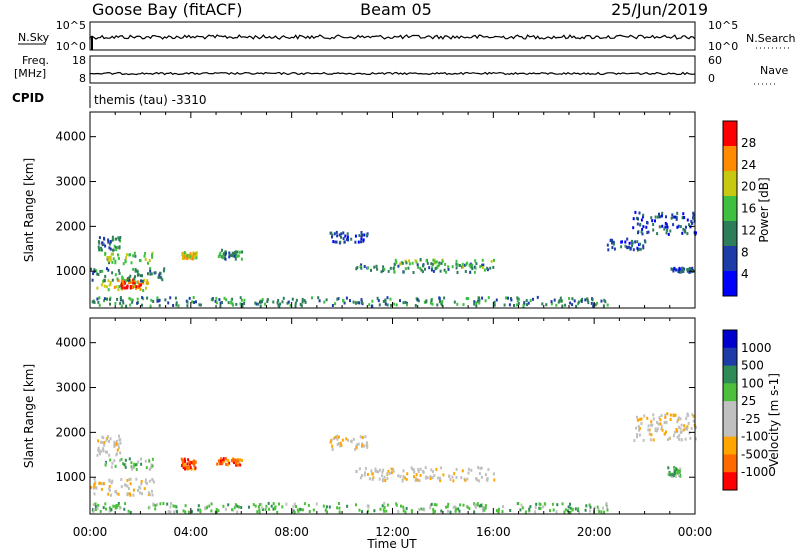  I want to click on velocity-colorbar-label: Velocity [m s-1], so click(774, 420).